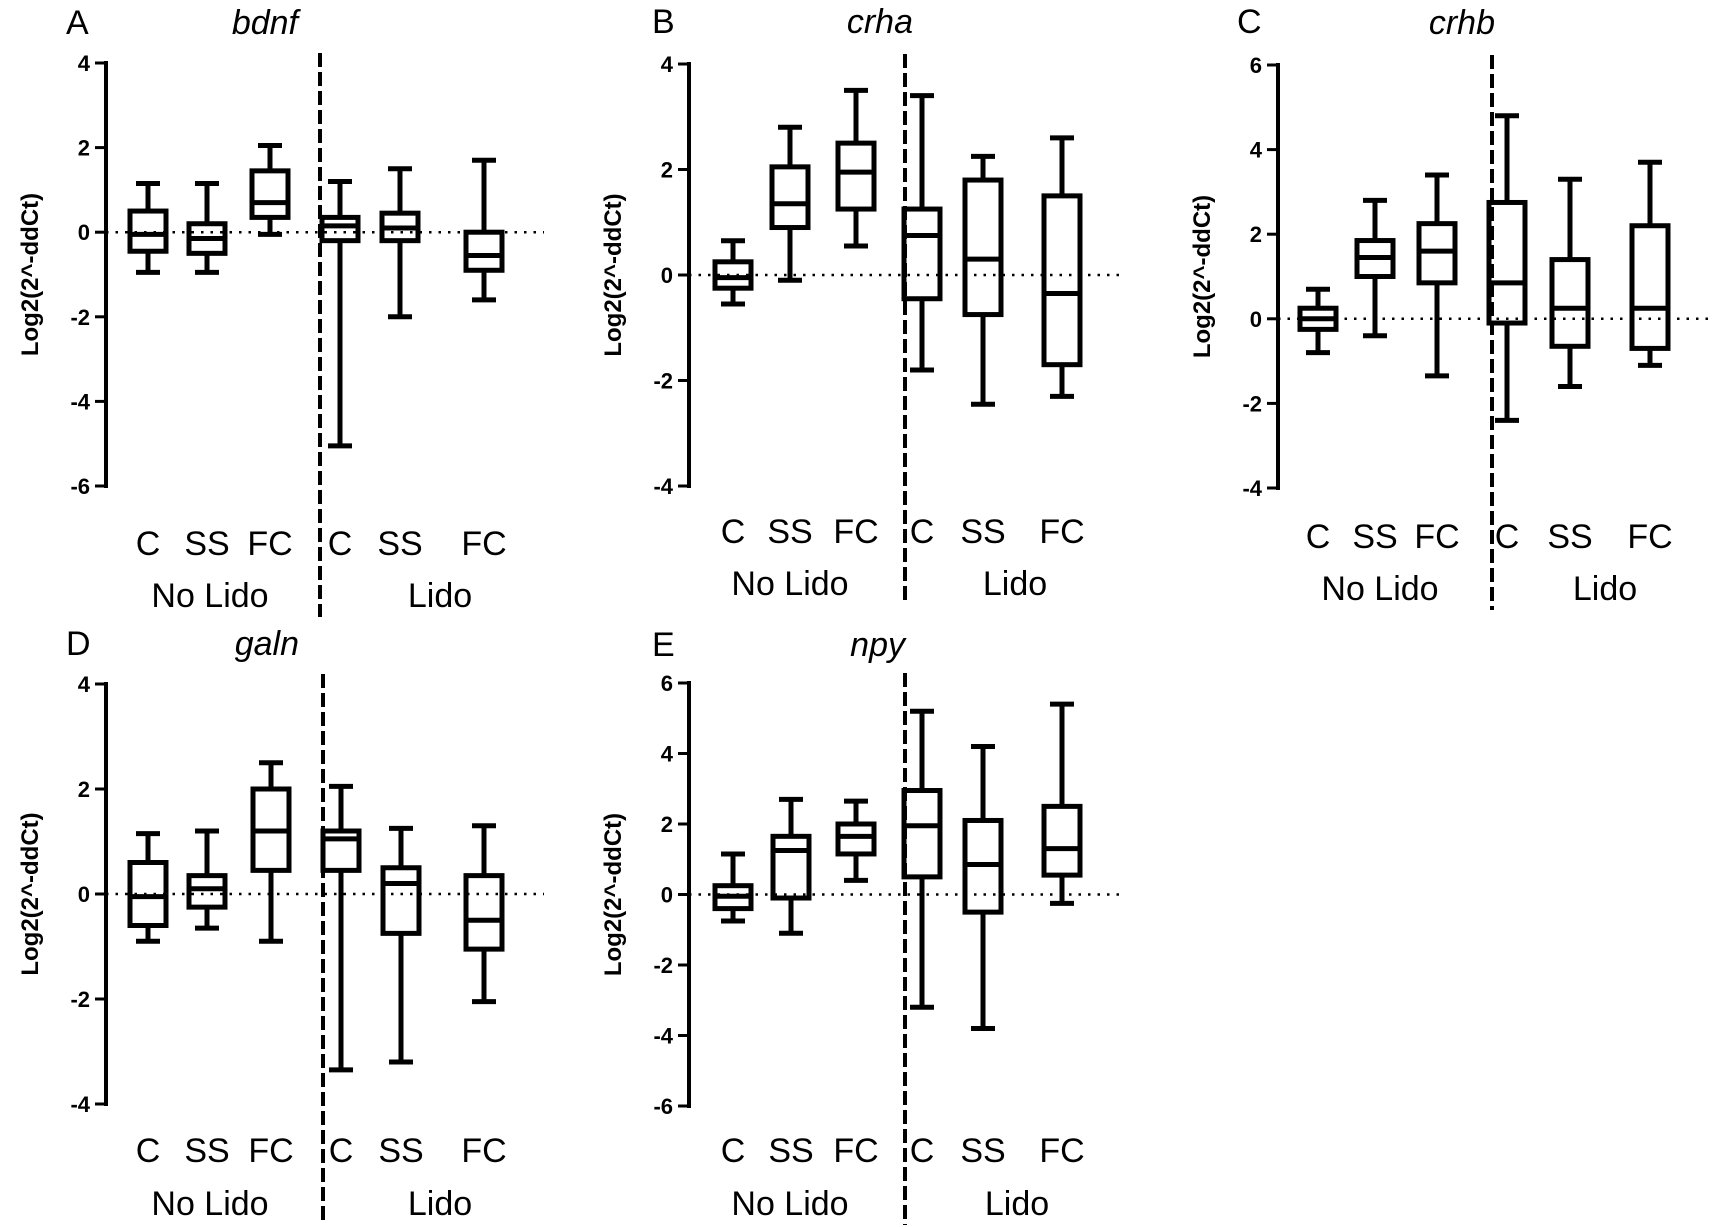 The width and height of the screenshot is (1713, 1227). I want to click on chart-title: galn, so click(267, 644).